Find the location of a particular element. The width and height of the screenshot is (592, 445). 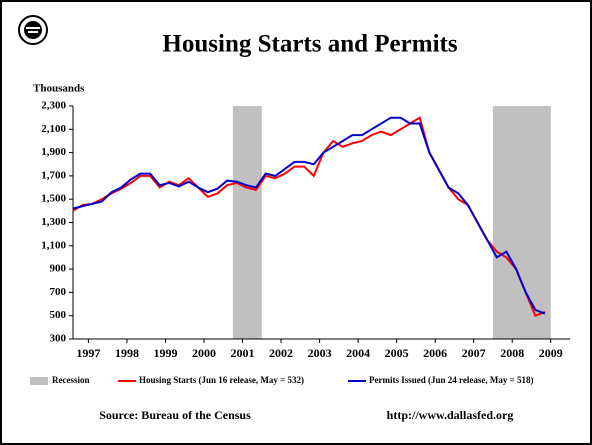

logo is located at coordinates (33, 30).